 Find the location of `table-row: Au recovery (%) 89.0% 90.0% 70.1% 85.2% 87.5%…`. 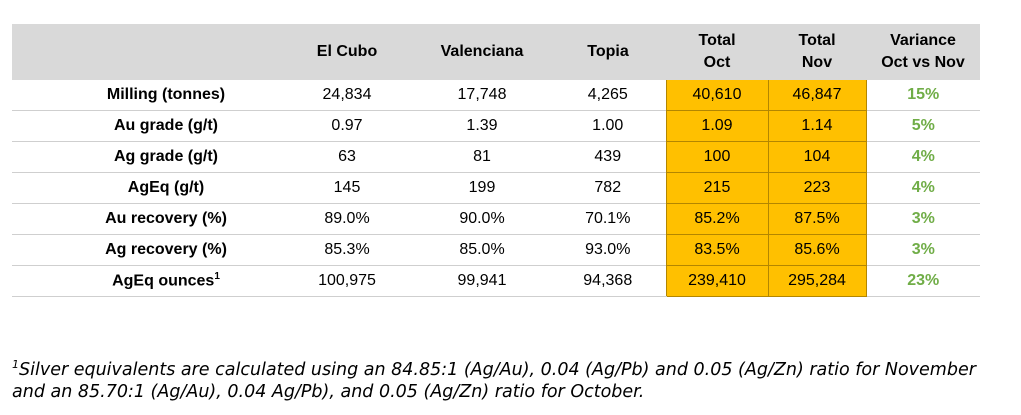

table-row: Au recovery (%) 89.0% 90.0% 70.1% 85.2% 87.5%… is located at coordinates (496, 219).